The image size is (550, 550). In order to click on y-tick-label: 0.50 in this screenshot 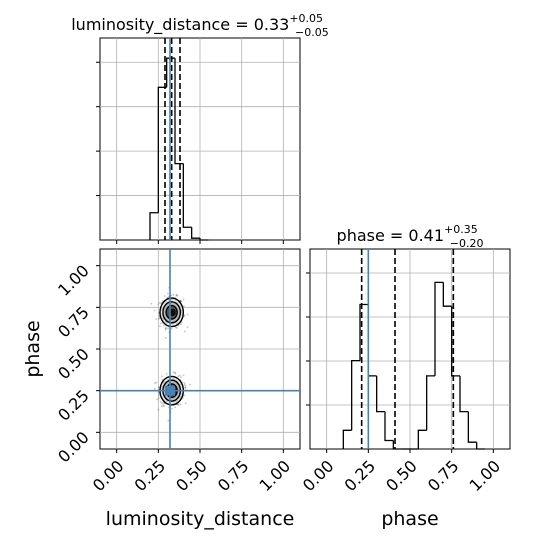, I will do `click(73, 363)`.